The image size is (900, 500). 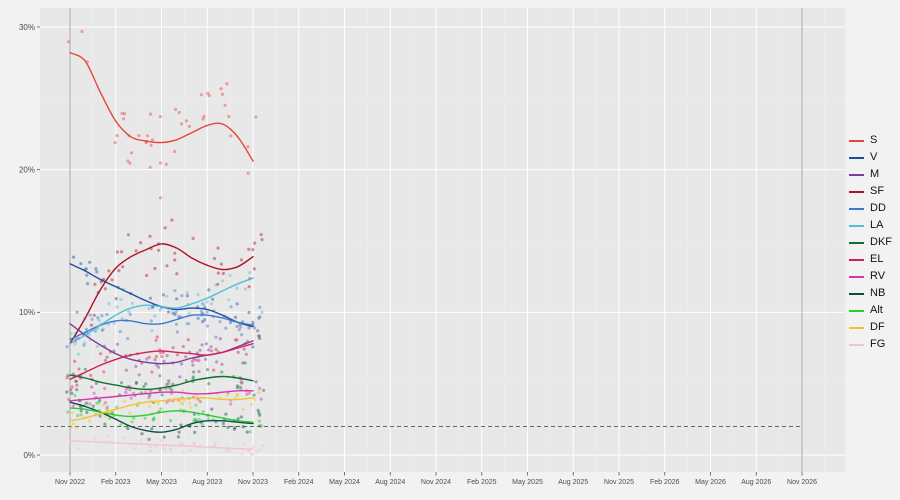 I want to click on legend-label: EL, so click(x=877, y=259).